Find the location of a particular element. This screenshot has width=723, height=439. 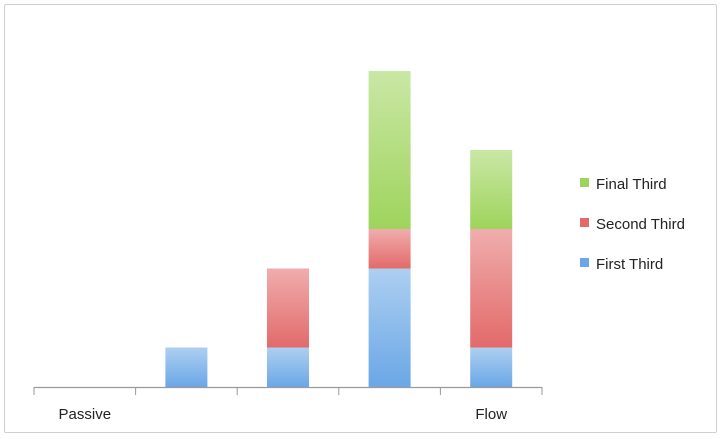

legend-swatch-final-third is located at coordinates (584, 182).